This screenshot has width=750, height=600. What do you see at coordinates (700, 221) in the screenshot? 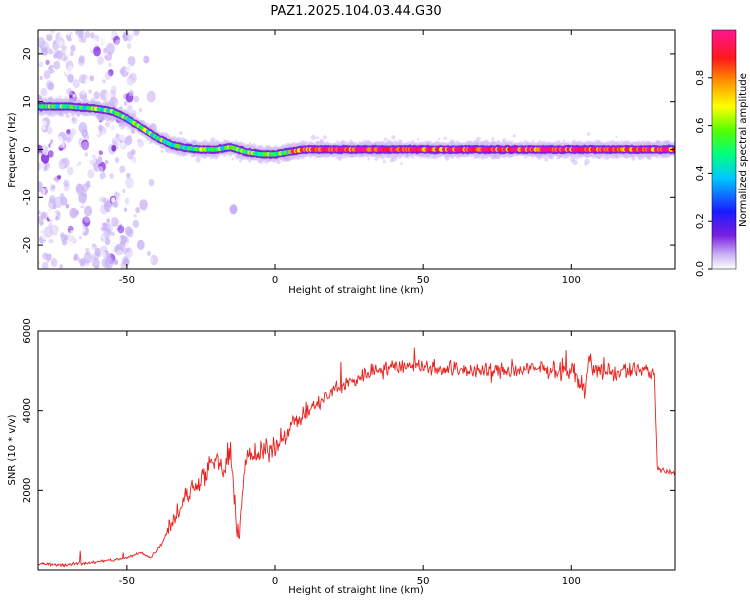
I see `colorbar-tick-label: 0.2` at bounding box center [700, 221].